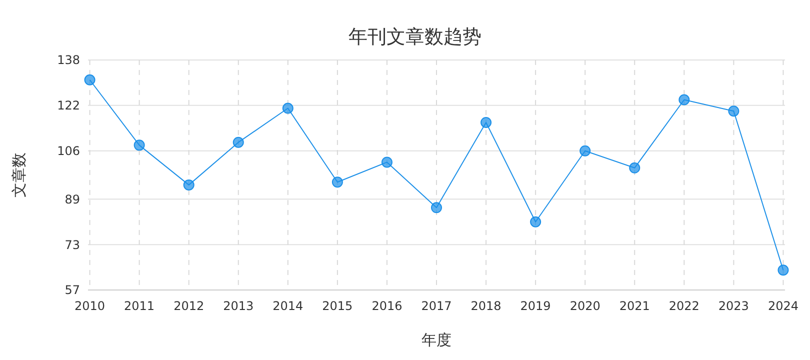 This screenshot has height=360, width=810. Describe the element at coordinates (139, 306) in the screenshot. I see `x-tick-label: 2011` at that location.